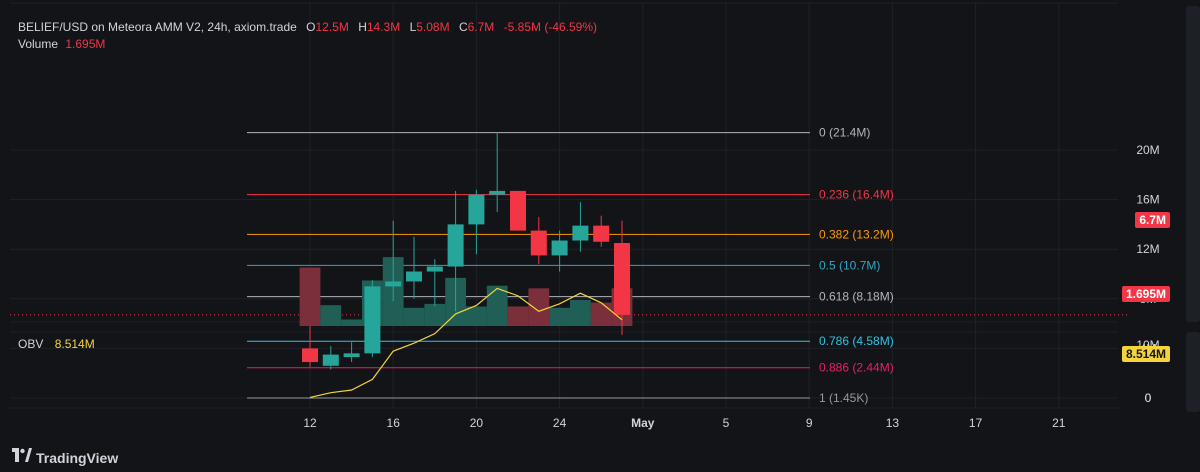  What do you see at coordinates (849, 265) in the screenshot?
I see `fib-level-label: 0.5 (10.7M)` at bounding box center [849, 265].